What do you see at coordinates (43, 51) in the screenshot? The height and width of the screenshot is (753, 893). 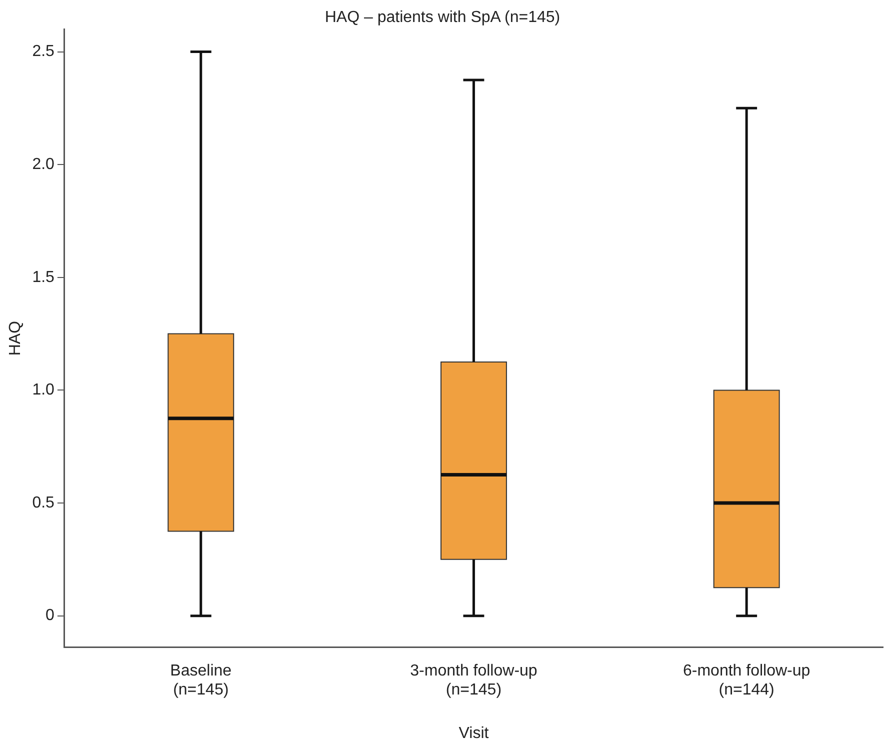 I see `y-tick-label: 2.5` at bounding box center [43, 51].